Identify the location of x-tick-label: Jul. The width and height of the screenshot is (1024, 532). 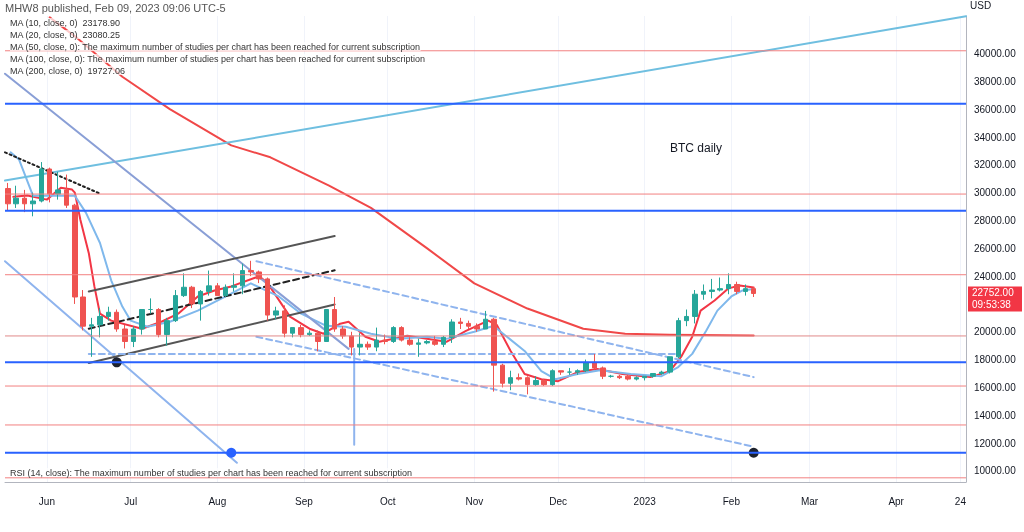
(131, 501).